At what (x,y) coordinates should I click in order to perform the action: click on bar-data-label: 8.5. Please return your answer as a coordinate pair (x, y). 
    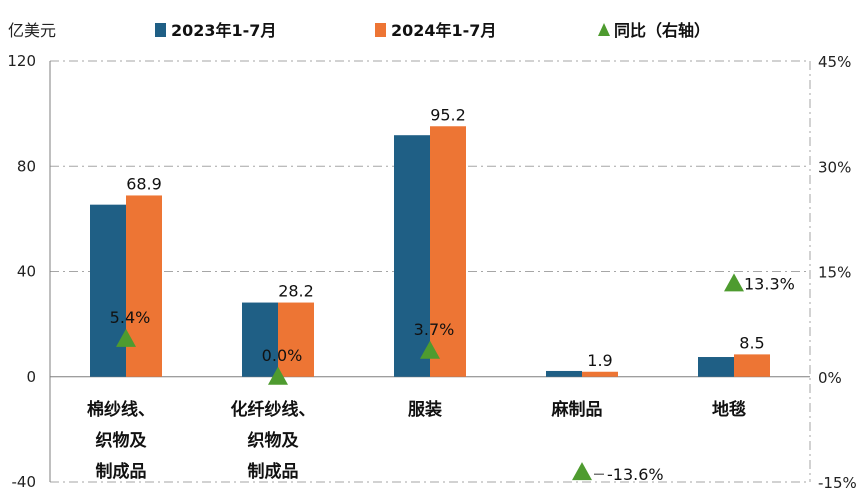
    Looking at the image, I should click on (751, 342).